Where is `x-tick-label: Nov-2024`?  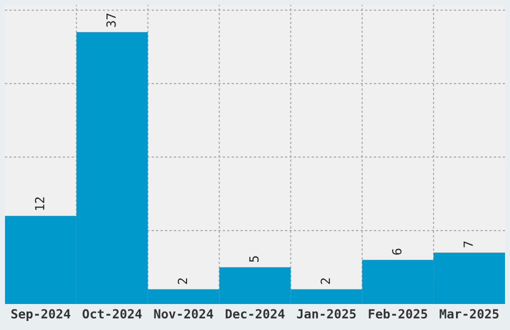 x-tick-label: Nov-2024 is located at coordinates (184, 314).